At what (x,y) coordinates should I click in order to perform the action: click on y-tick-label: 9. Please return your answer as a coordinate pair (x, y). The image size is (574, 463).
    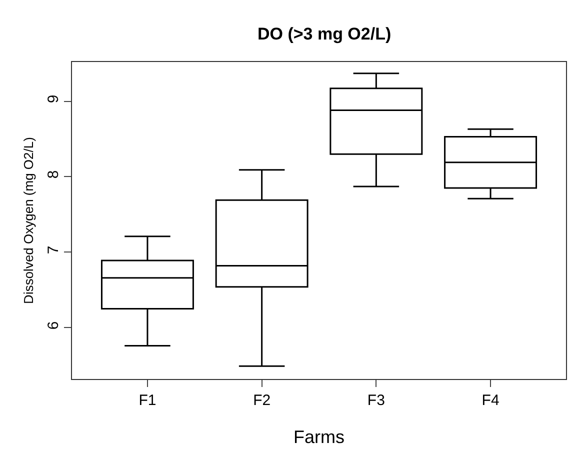
    Looking at the image, I should click on (53, 99).